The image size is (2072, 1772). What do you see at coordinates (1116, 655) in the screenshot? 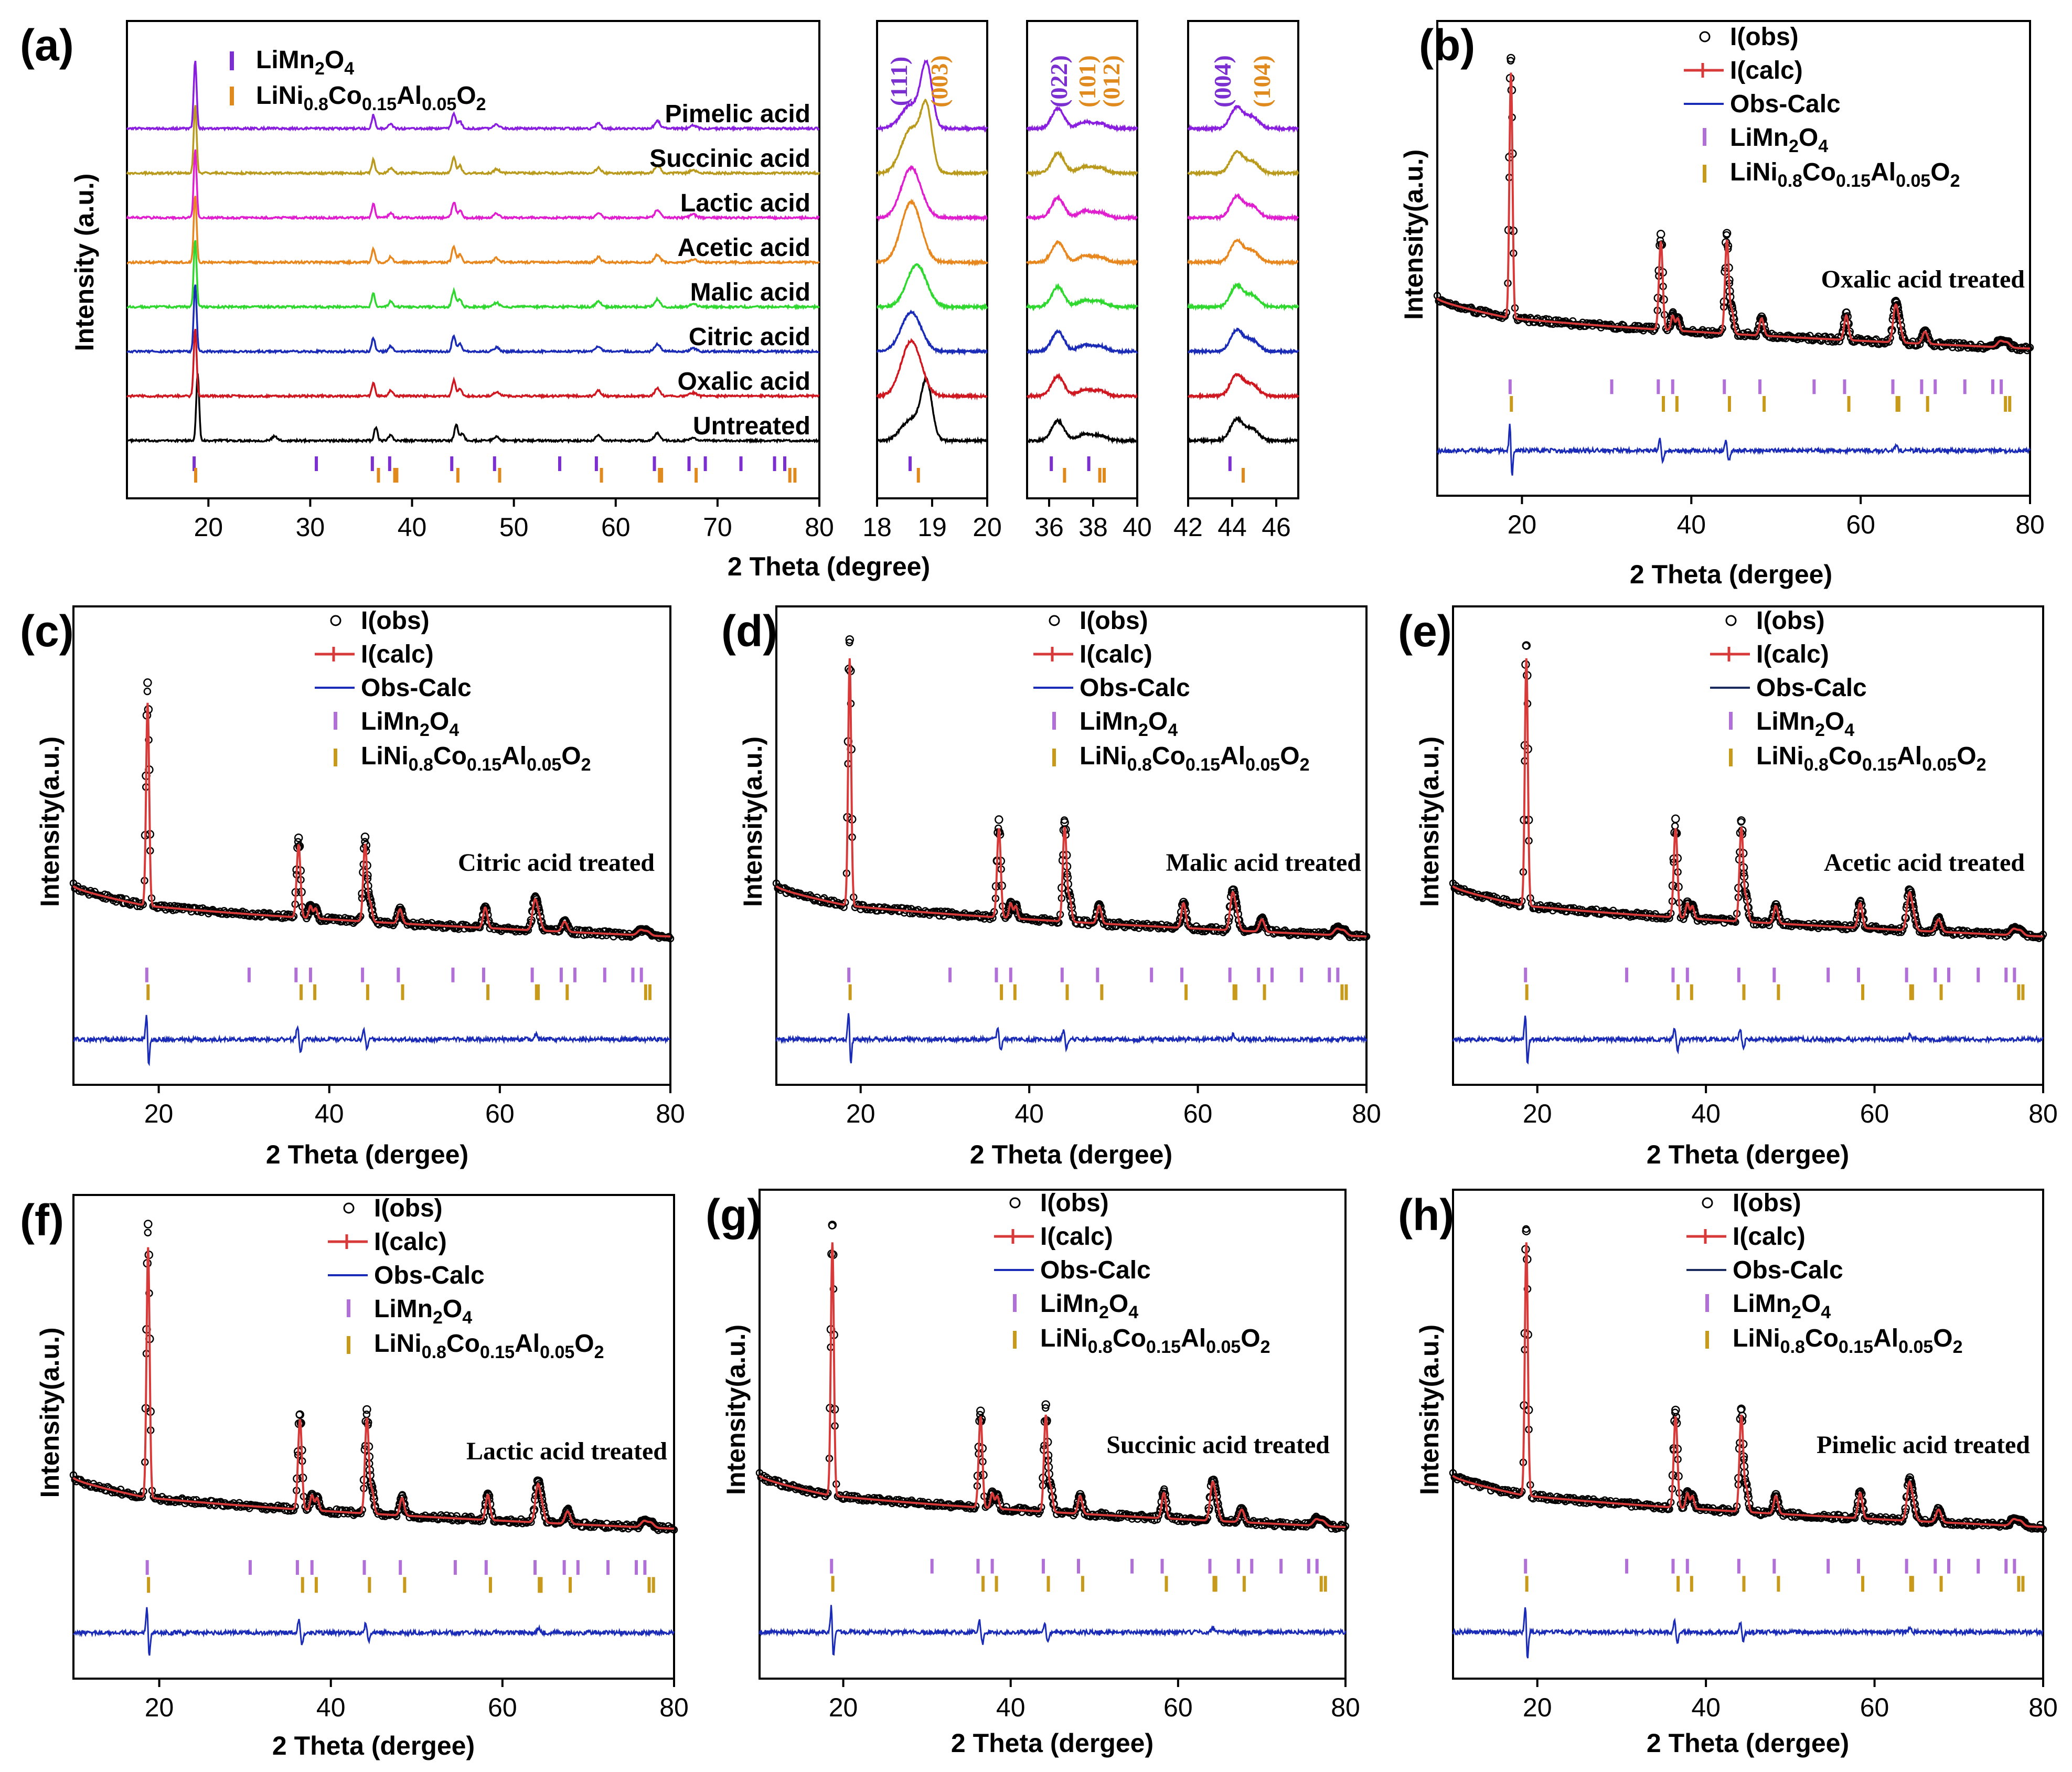
I see `legend-label-calc: I(calc)` at bounding box center [1116, 655].